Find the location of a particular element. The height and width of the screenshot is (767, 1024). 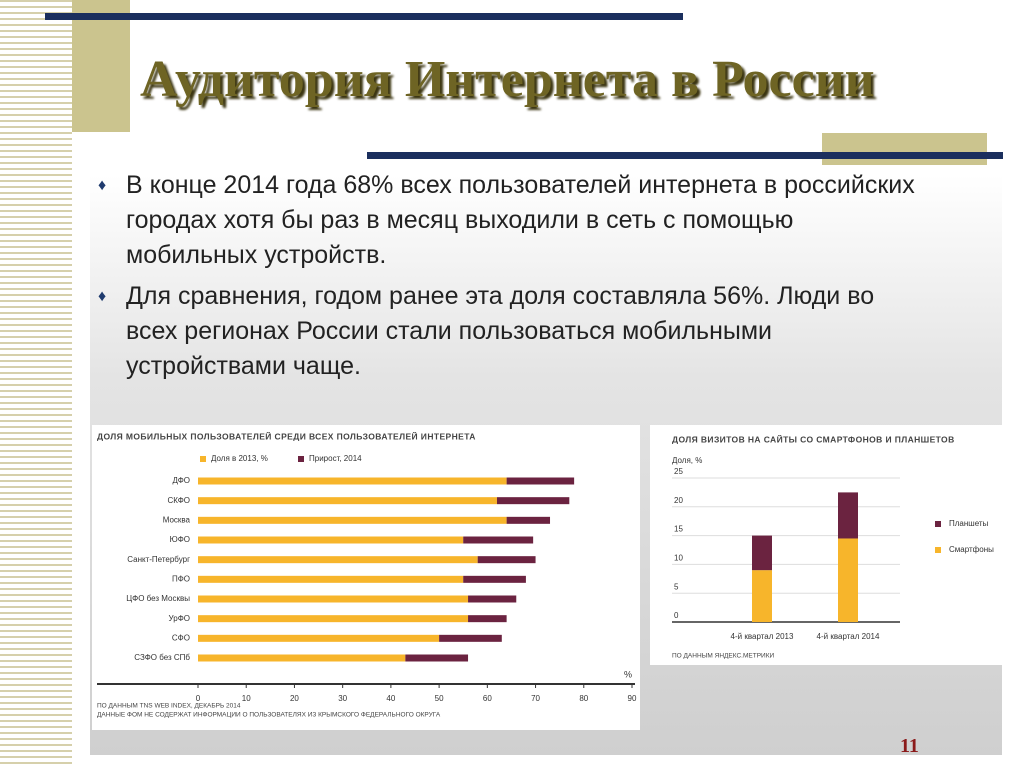

category-label: ЦФО без Москвы is located at coordinates (158, 598).